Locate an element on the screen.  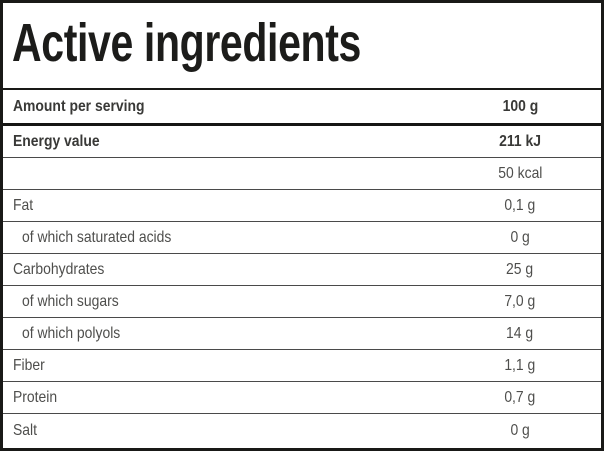
row-label: Protein is located at coordinates (35, 397).